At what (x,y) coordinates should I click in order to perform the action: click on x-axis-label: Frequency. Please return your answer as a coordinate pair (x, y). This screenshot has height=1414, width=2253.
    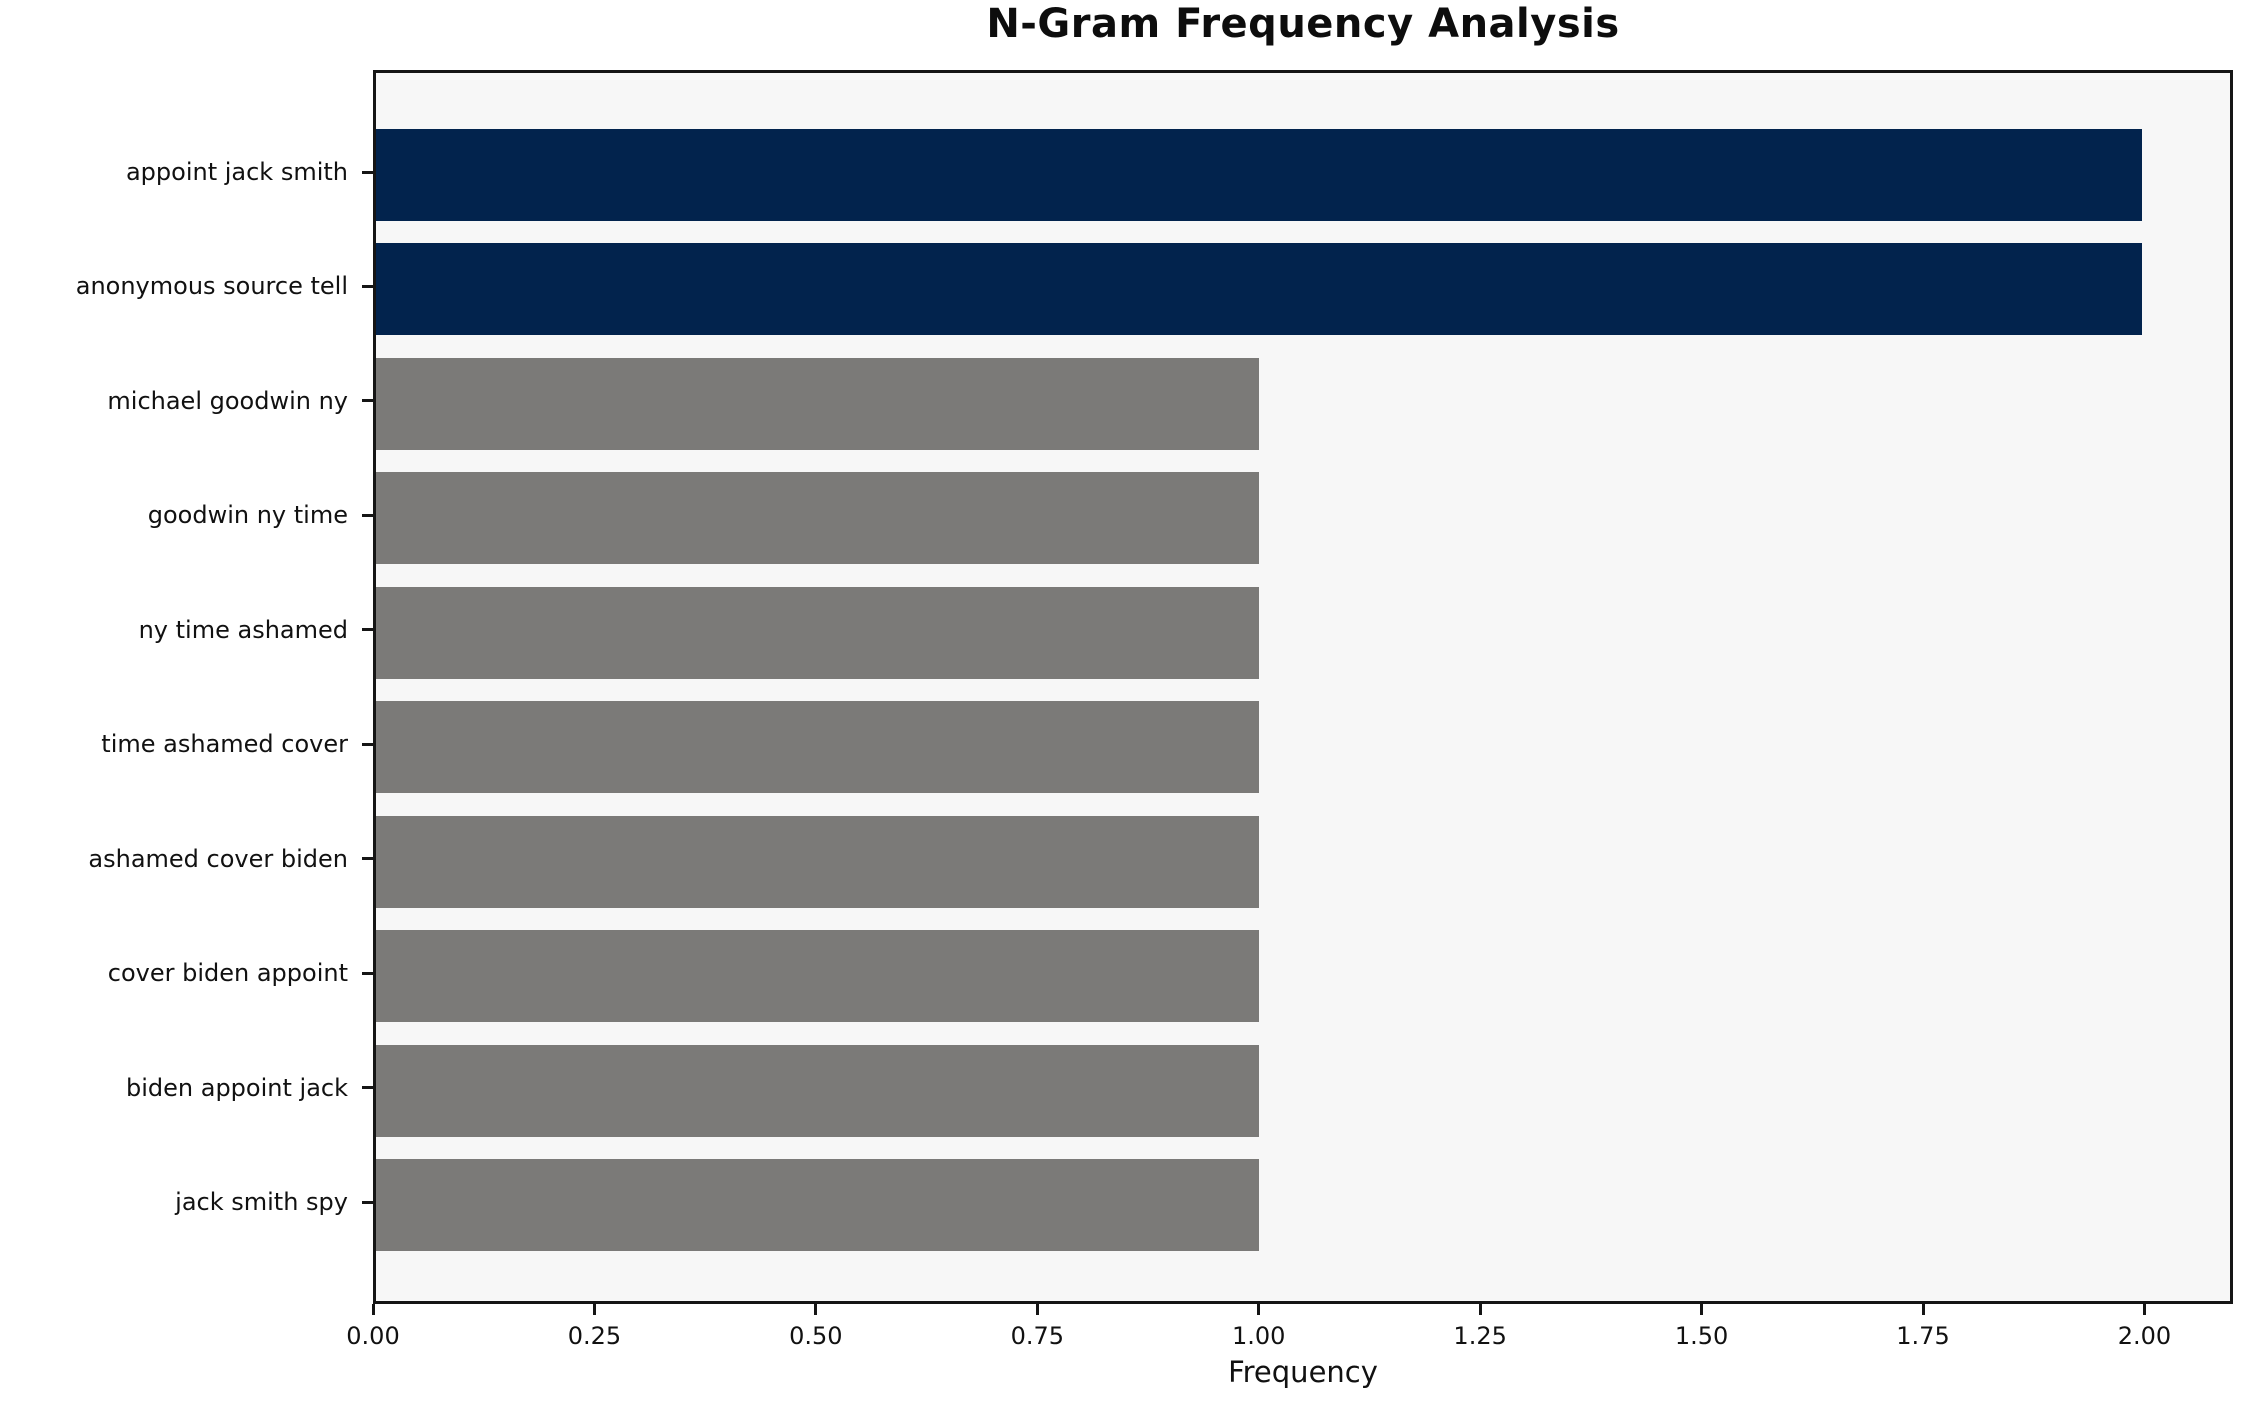
    Looking at the image, I should click on (1303, 1372).